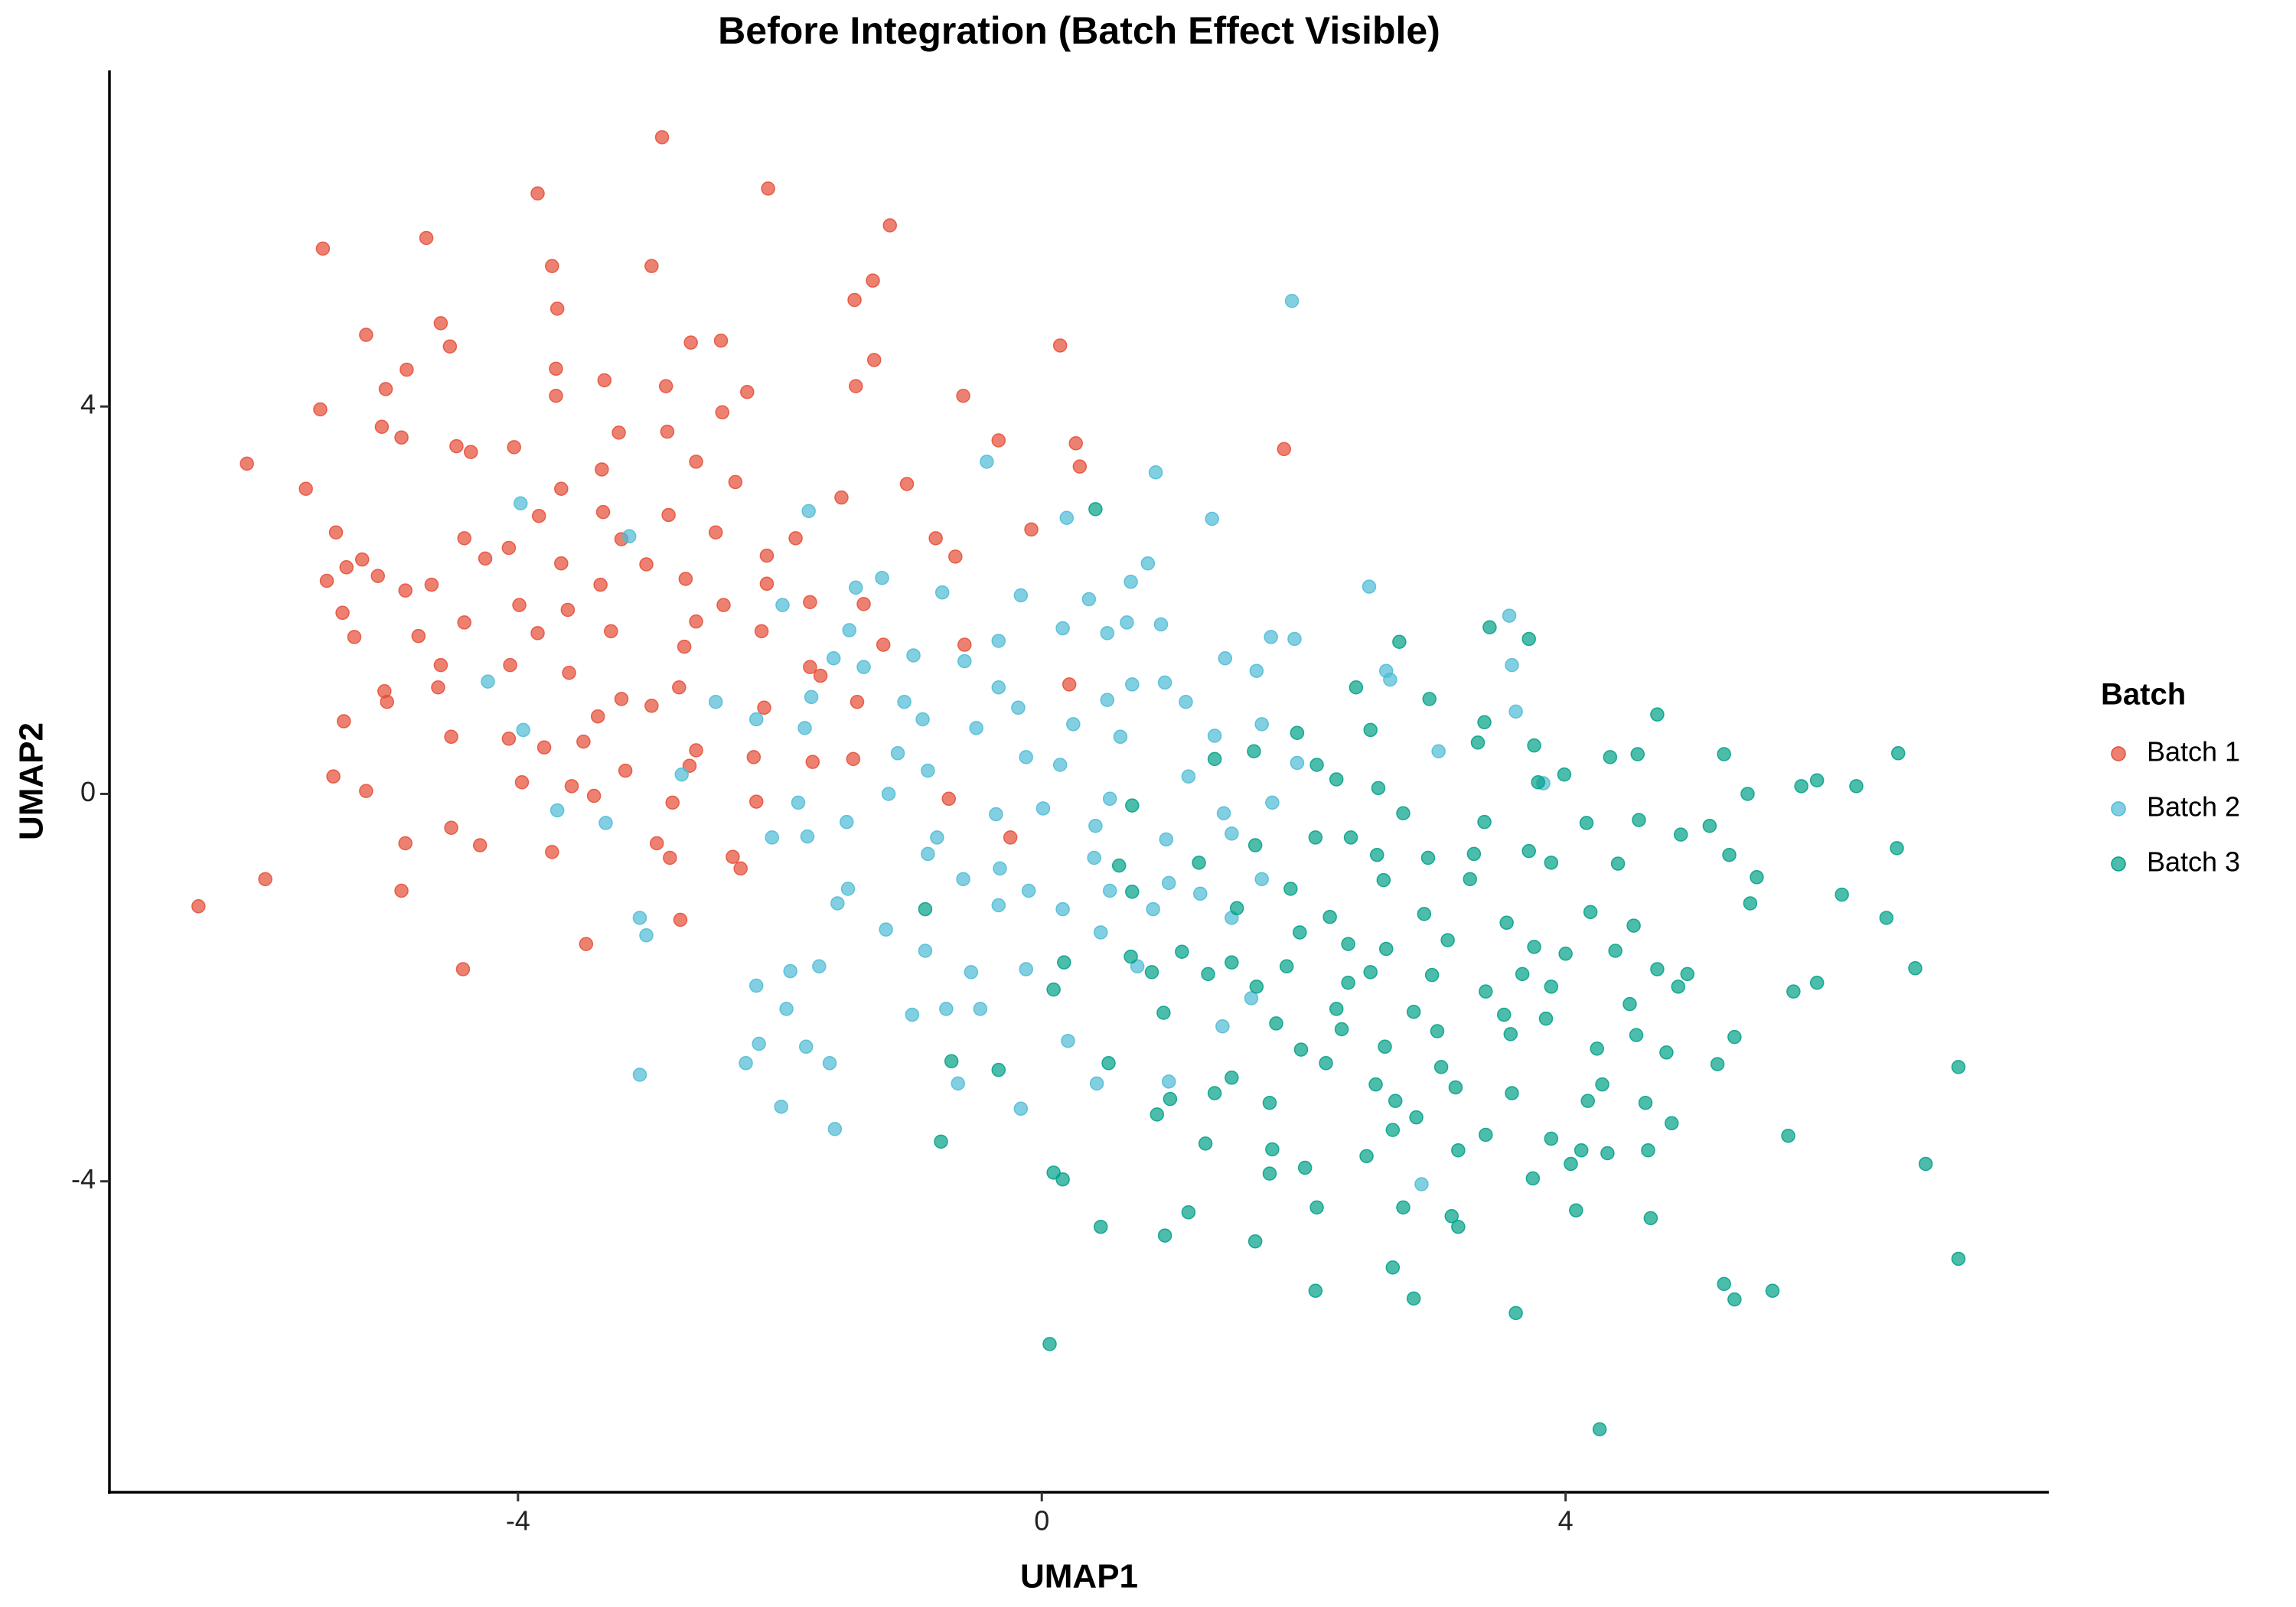 Image resolution: width=2296 pixels, height=1607 pixels. I want to click on x-tick-label: 0, so click(1041, 1521).